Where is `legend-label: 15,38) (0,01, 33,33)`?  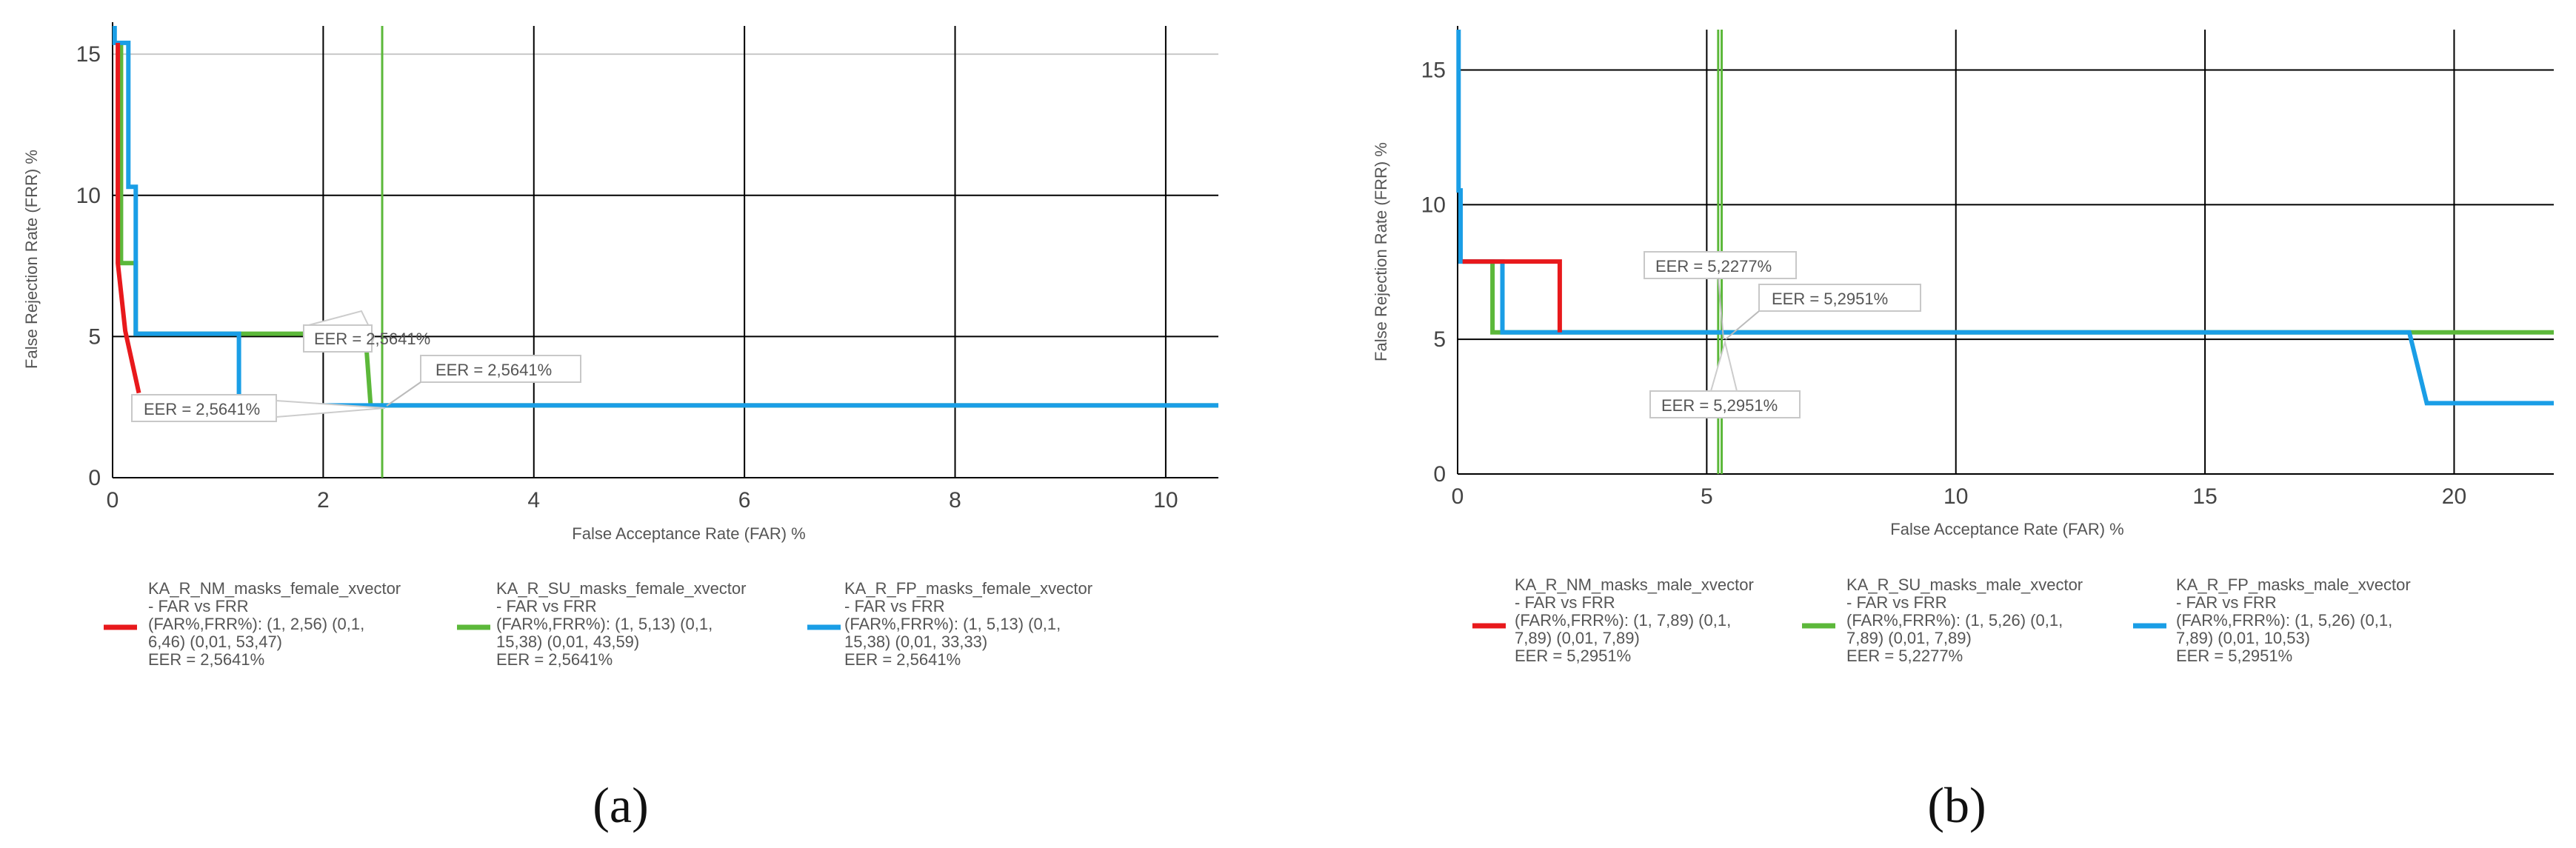 legend-label: 15,38) (0,01, 33,33) is located at coordinates (915, 641).